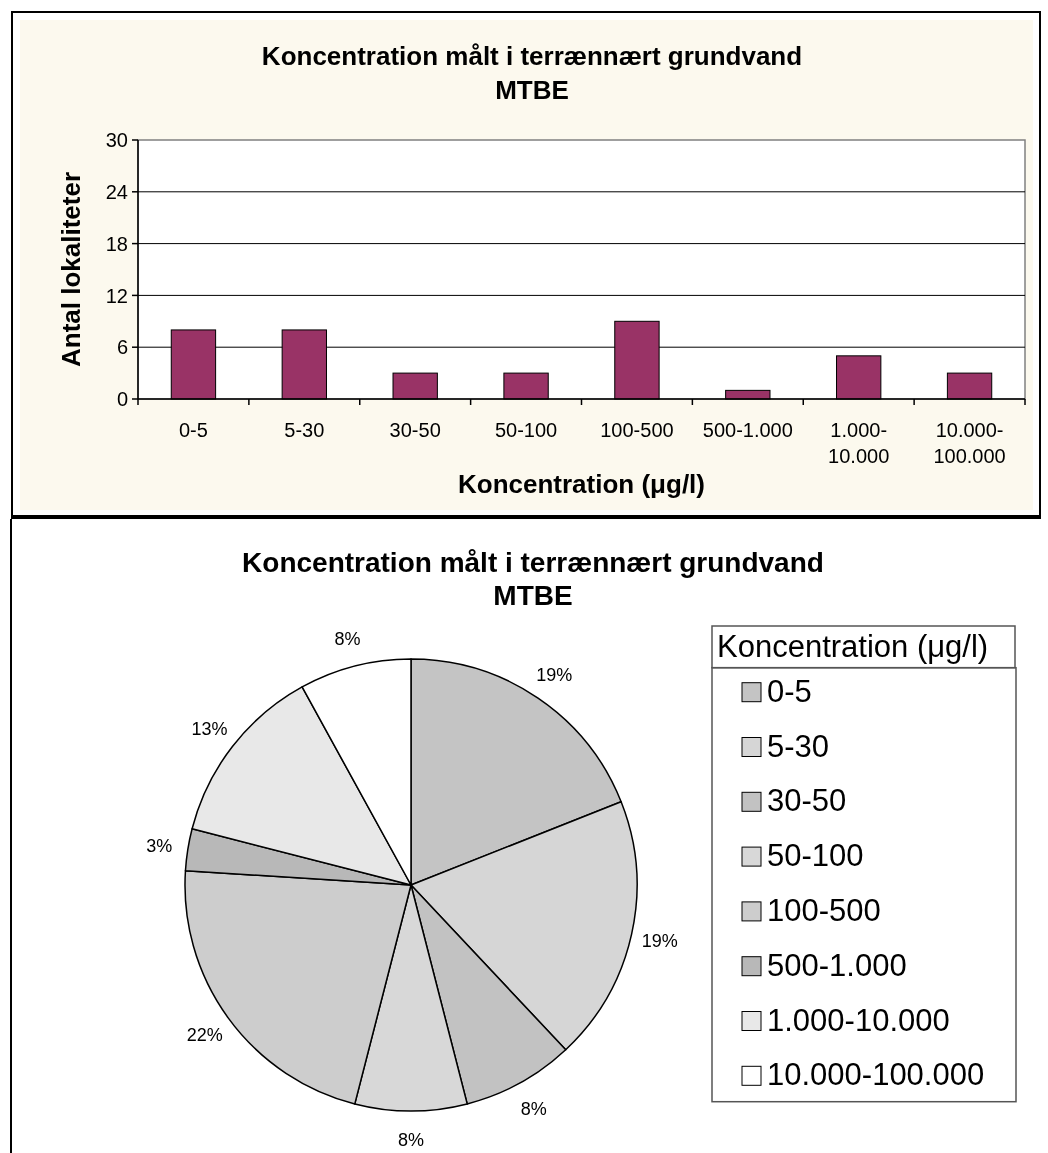 The image size is (1048, 1153). I want to click on x-tick-label: 1.000-10.000, so click(859, 443).